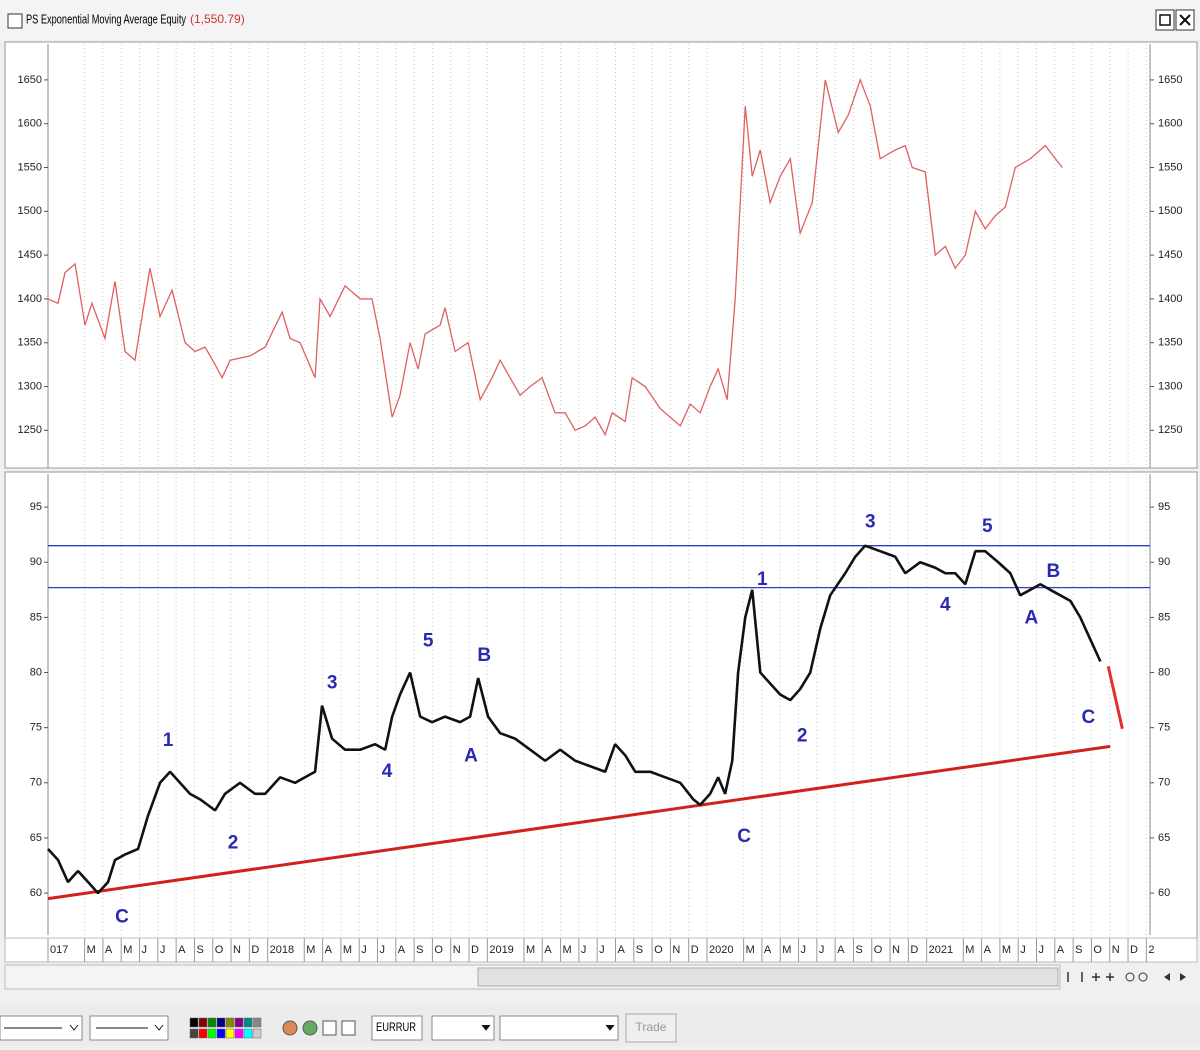  What do you see at coordinates (30, 343) in the screenshot?
I see `y-tick-label: 1350` at bounding box center [30, 343].